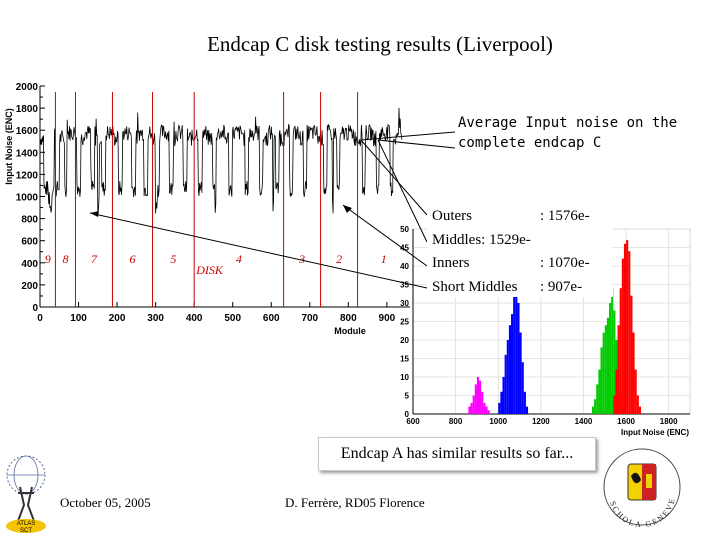 The image size is (720, 540). Describe the element at coordinates (638, 487) in the screenshot. I see `university-seal-logo: SCHOLA GENEVENSIS` at that location.